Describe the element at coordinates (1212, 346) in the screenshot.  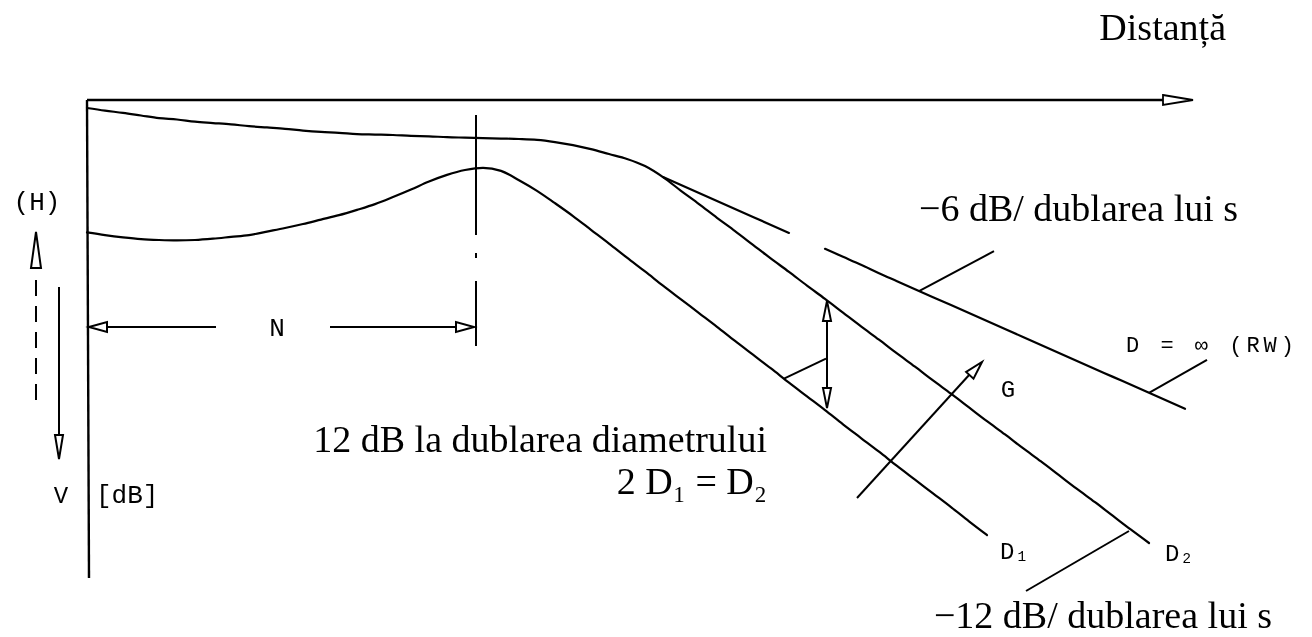
I see `series-label: D = ∞ (RW)` at that location.